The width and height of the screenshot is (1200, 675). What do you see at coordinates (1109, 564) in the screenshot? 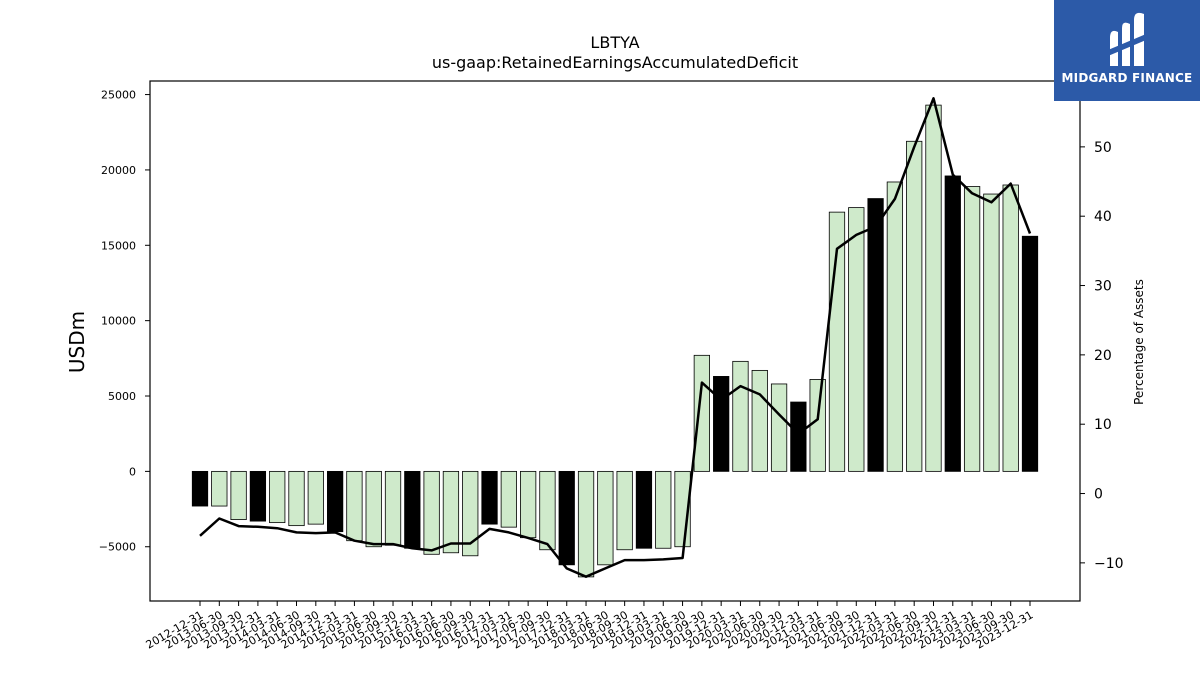
I see `y2-tick-label: −10` at bounding box center [1109, 564].